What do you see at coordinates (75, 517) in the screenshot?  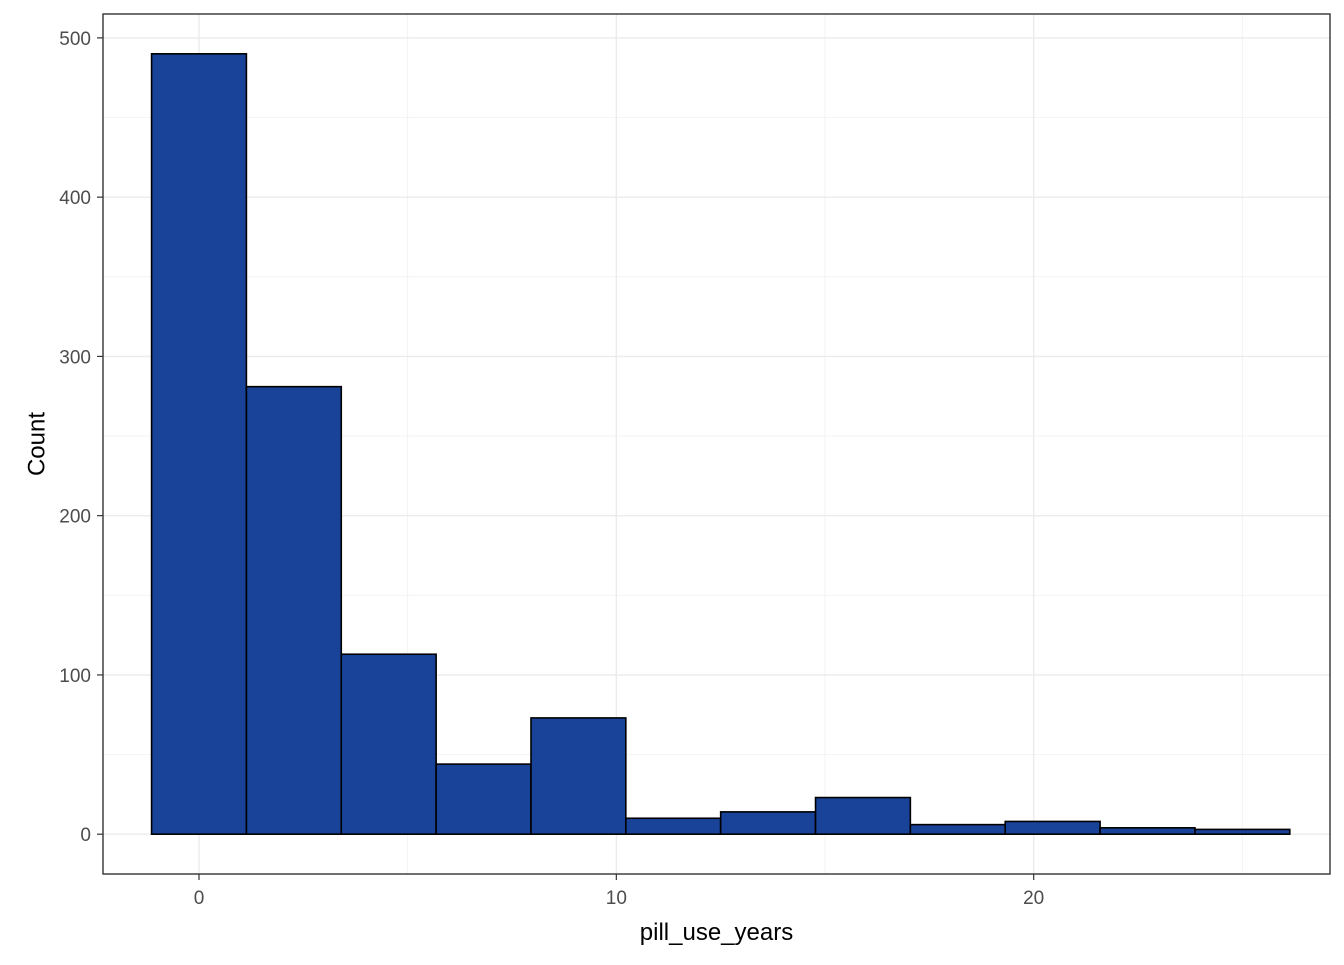 I see `y-tick-label: 200` at bounding box center [75, 517].